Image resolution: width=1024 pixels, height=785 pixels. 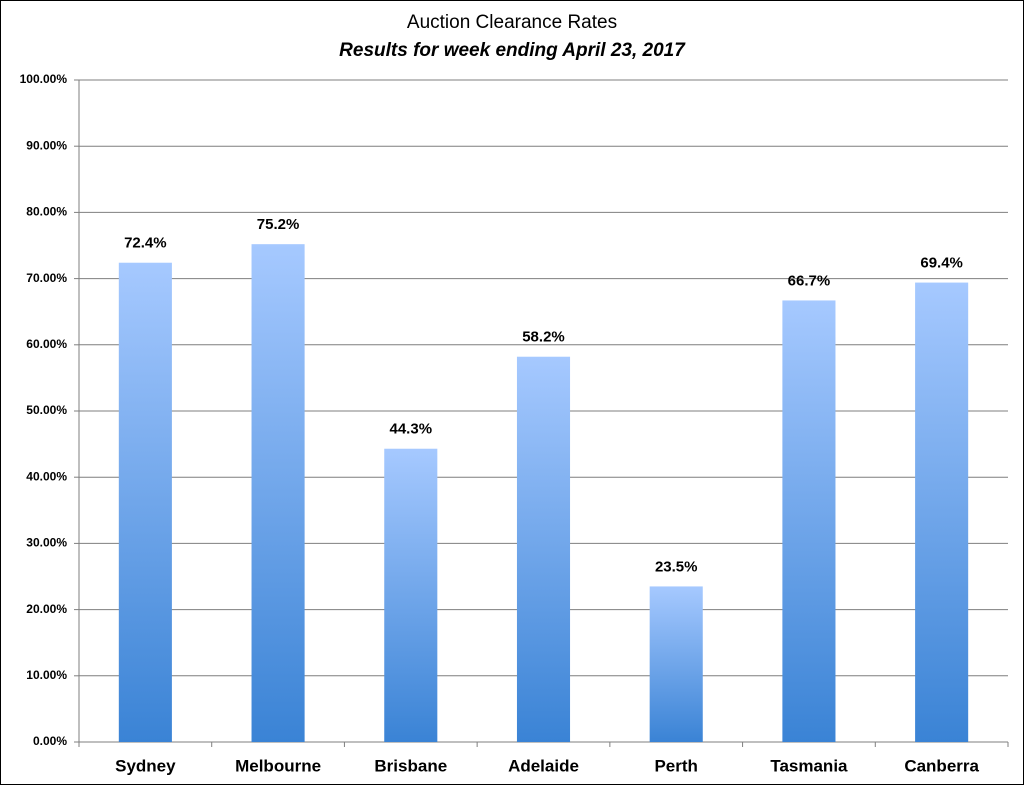 What do you see at coordinates (411, 429) in the screenshot?
I see `value-label: 44.3%` at bounding box center [411, 429].